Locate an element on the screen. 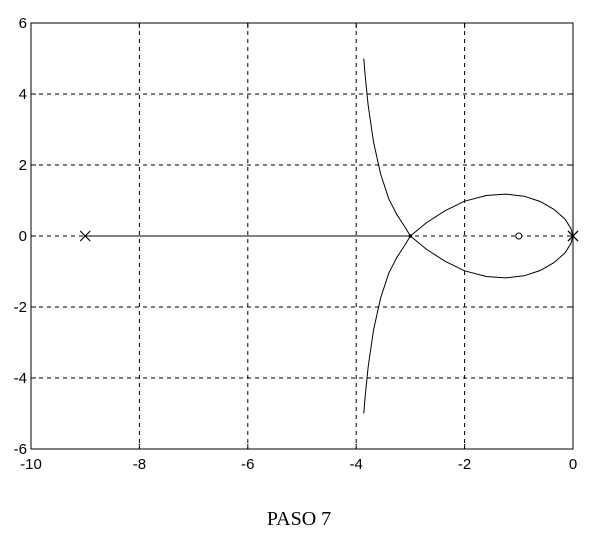  y-tick-label: -4 is located at coordinates (20, 378).